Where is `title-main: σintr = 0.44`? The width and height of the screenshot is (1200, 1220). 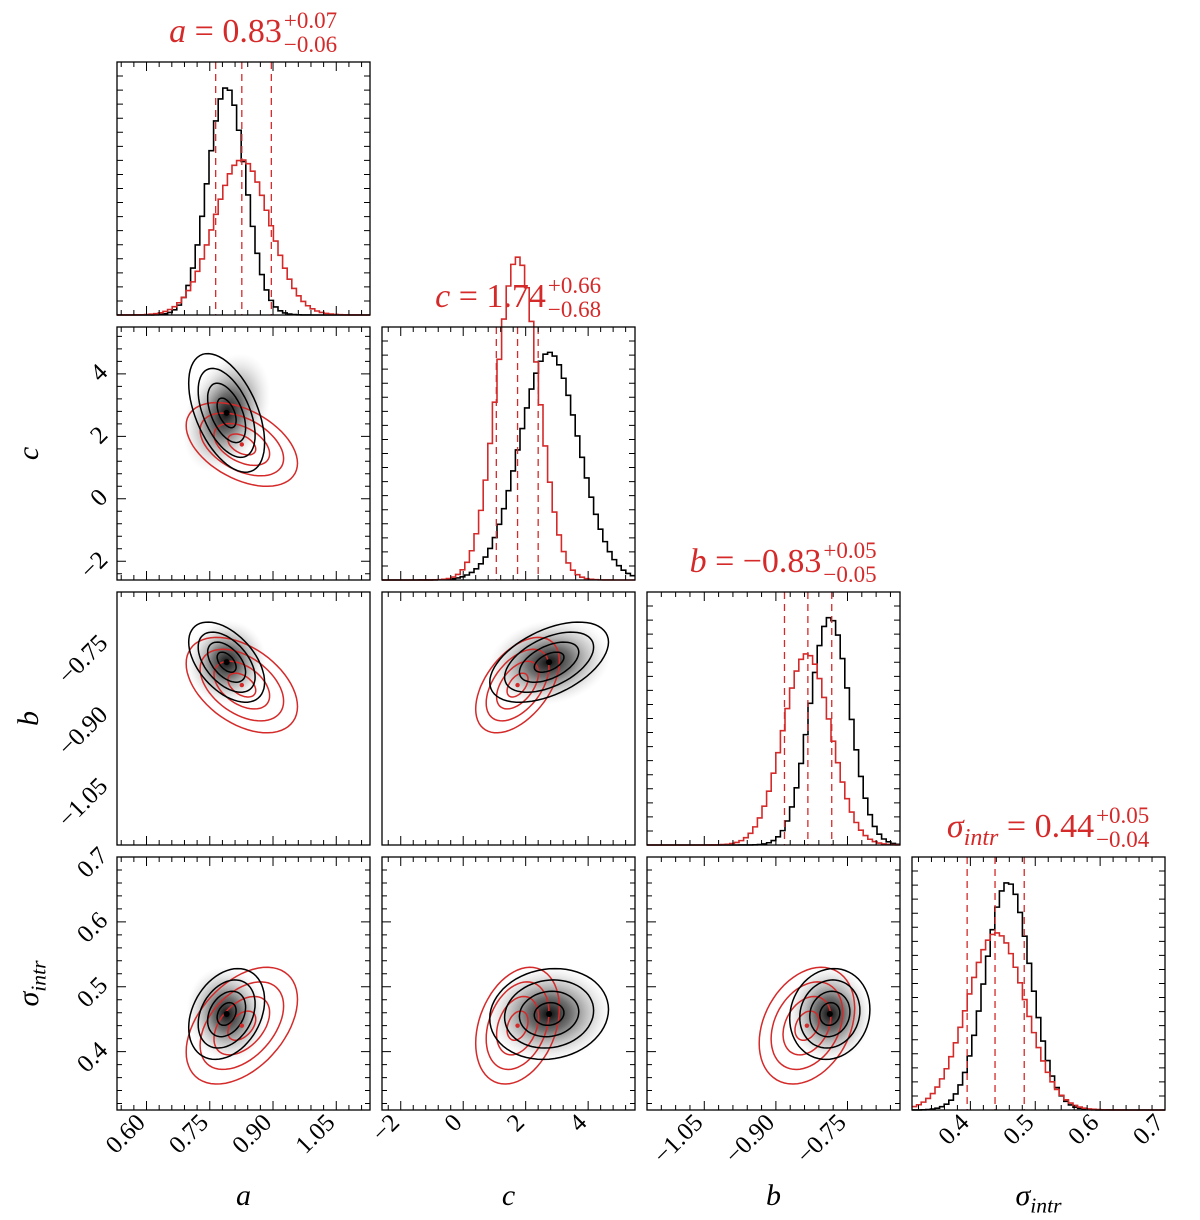
title-main: σintr = 0.44 is located at coordinates (1020, 829).